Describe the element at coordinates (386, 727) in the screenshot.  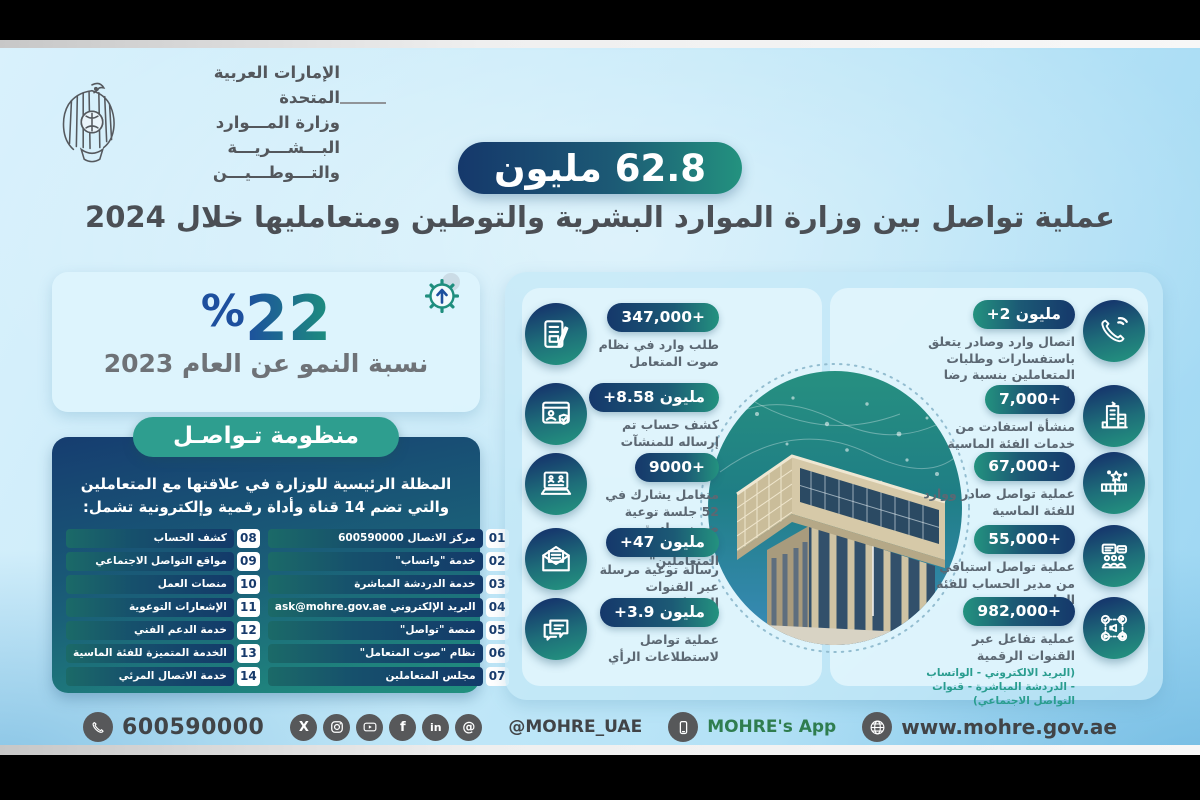
I see `social-icons: X f in @` at that location.